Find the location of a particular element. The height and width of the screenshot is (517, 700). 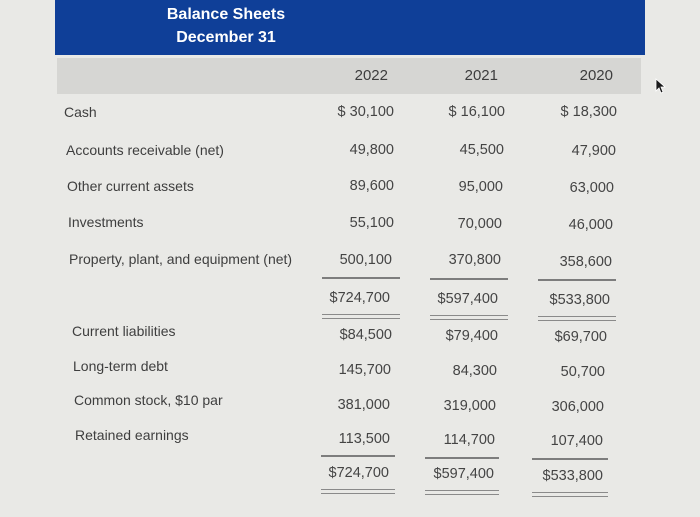

ar-2021: 45,500 is located at coordinates (481, 150).